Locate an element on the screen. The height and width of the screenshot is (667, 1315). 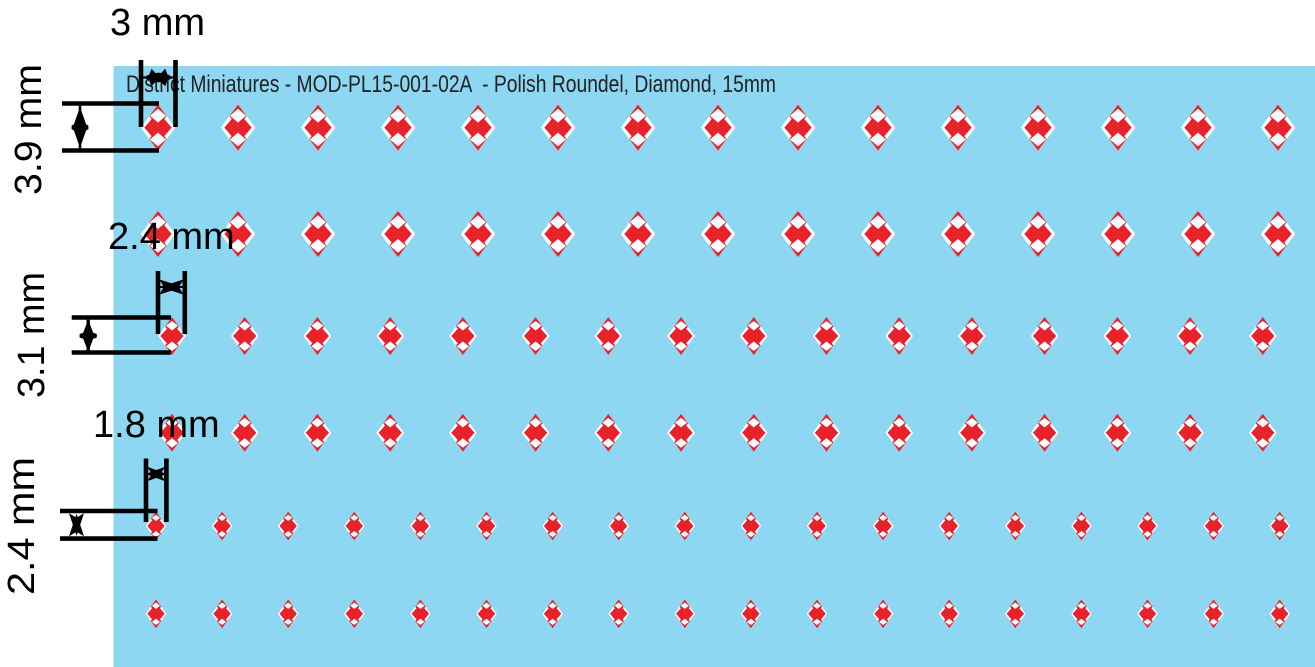
svg-text: 3 mm is located at coordinates (157, 23).